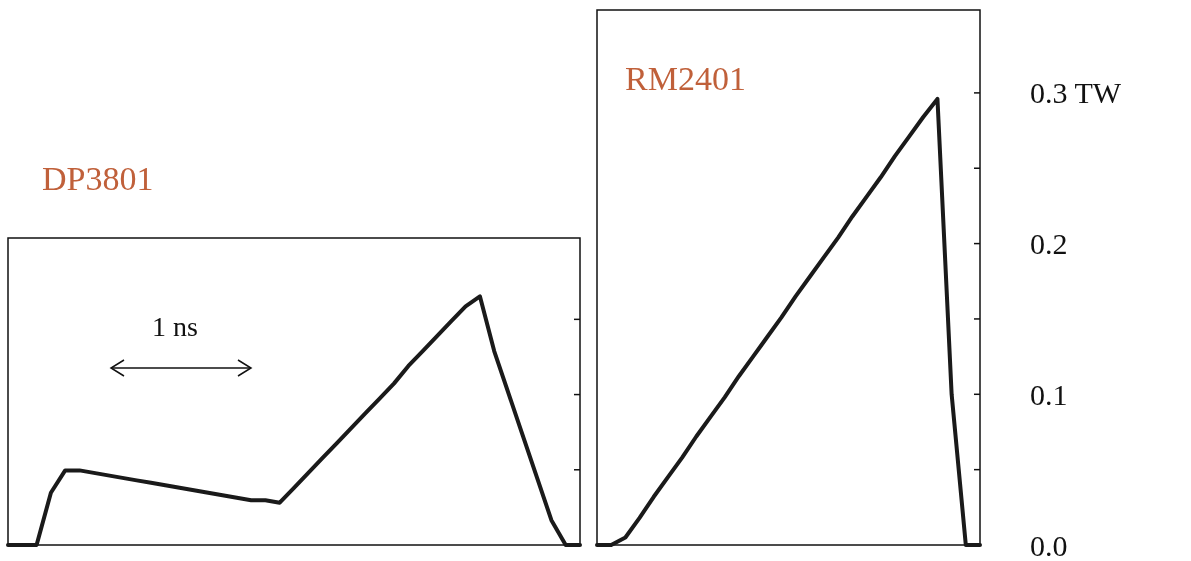  What do you see at coordinates (175, 326) in the screenshot?
I see `annotation: 1 ns` at bounding box center [175, 326].